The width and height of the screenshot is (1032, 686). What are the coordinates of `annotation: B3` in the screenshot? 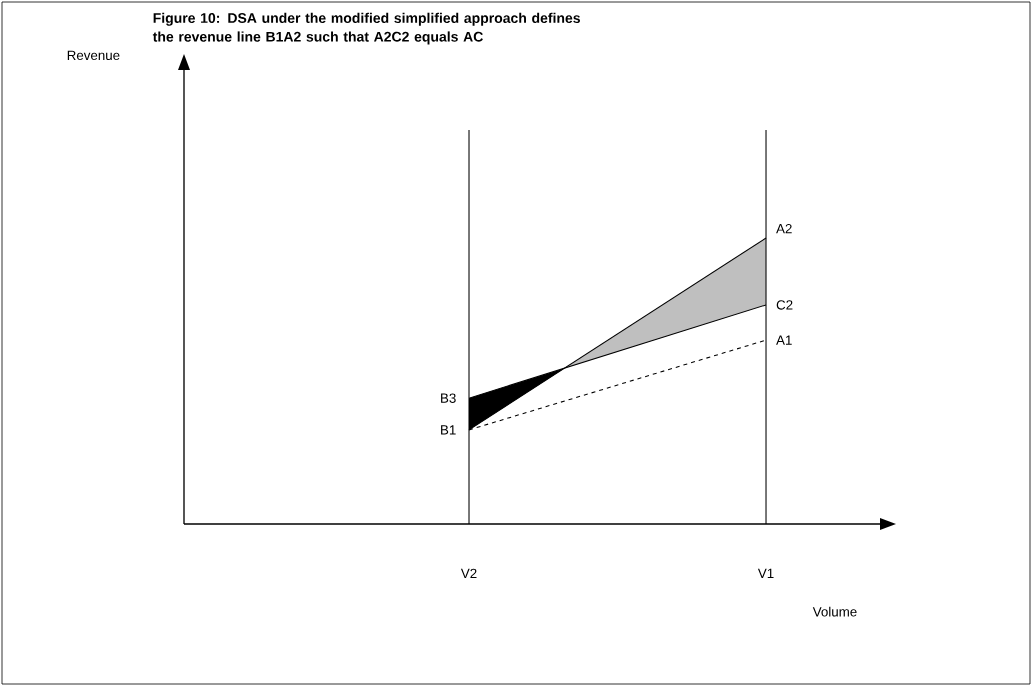 It's located at (448, 398).